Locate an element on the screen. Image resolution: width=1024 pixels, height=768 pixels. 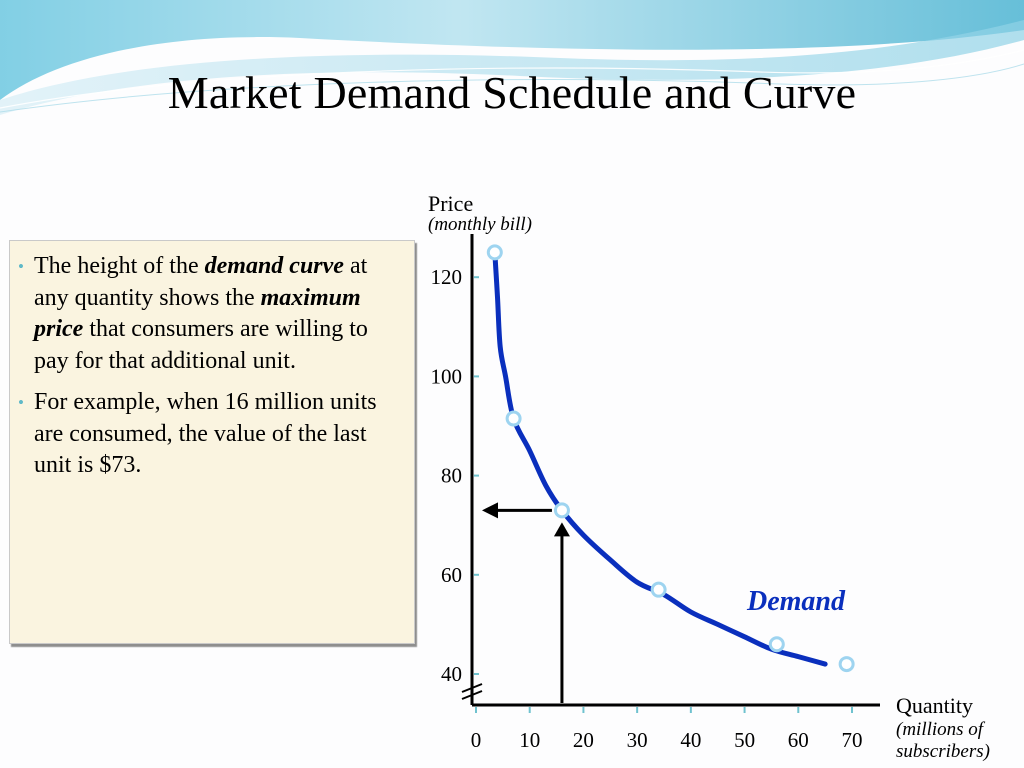
y-tick-label: 100 is located at coordinates (447, 376).